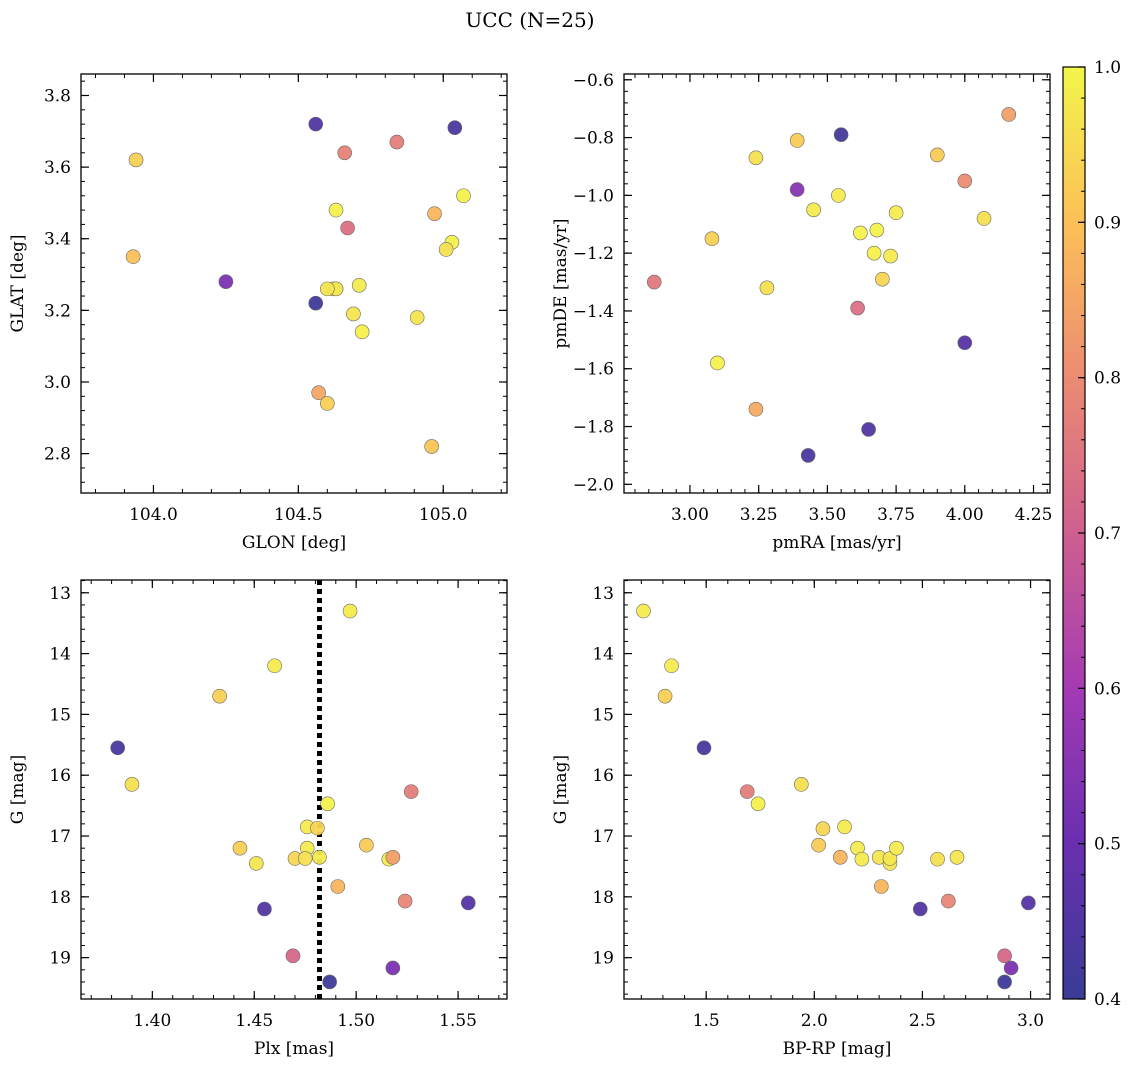 This screenshot has height=1067, width=1136. I want to click on y-tick-label: 2.8, so click(57, 455).